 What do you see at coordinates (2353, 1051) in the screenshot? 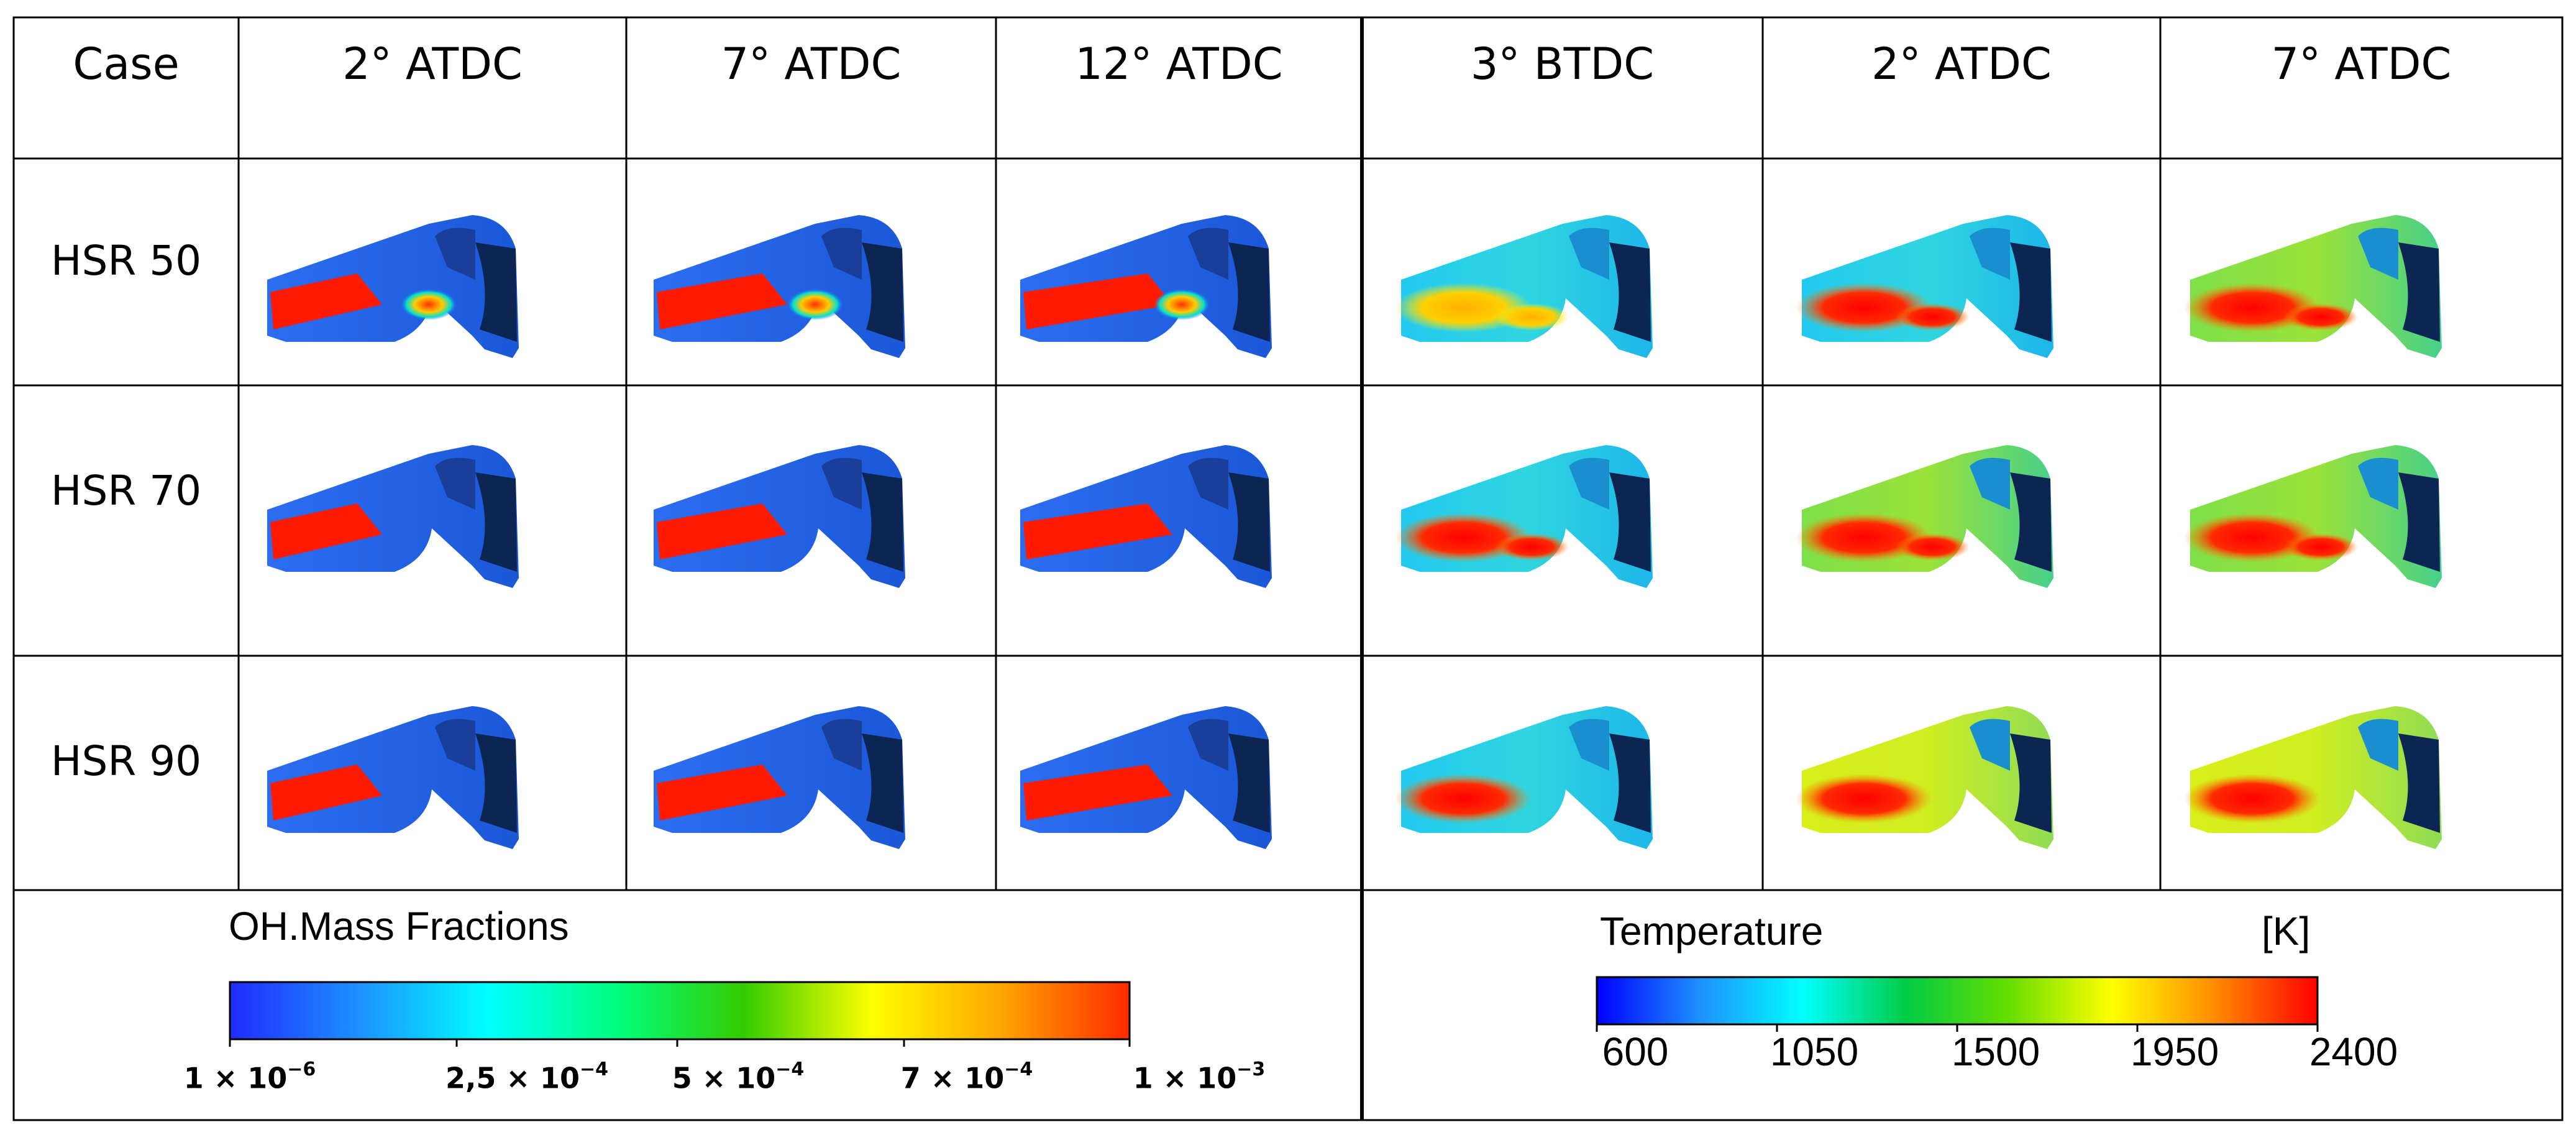
I see `temp-tick-label: 2400` at bounding box center [2353, 1051].